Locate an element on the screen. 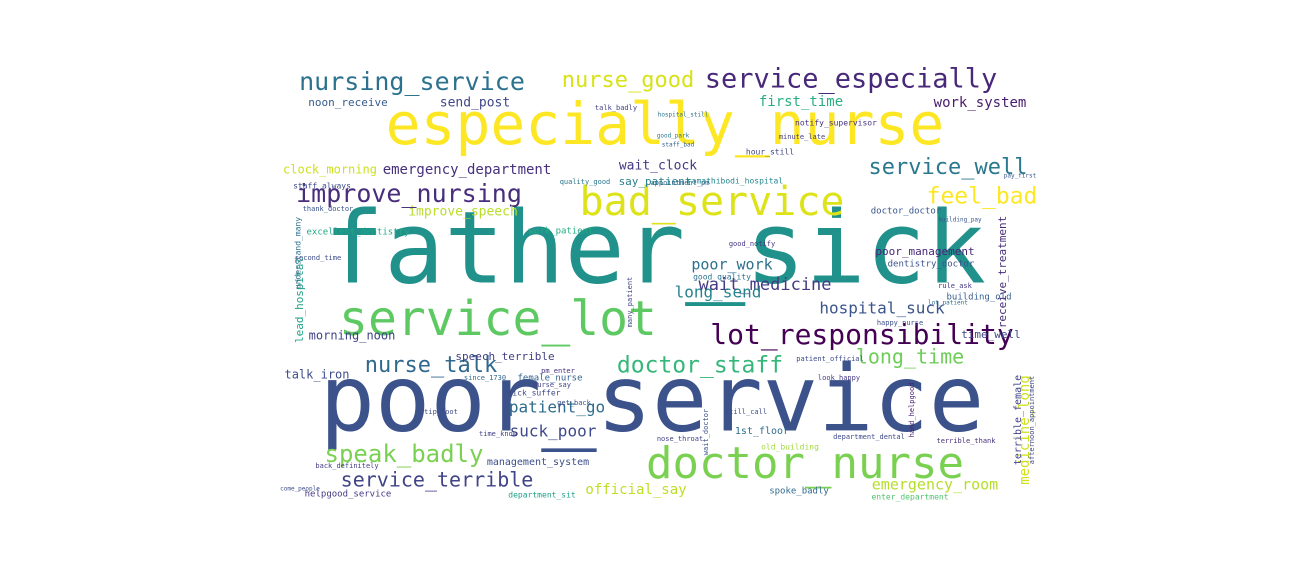  word-speech-terrible: speech_terrible is located at coordinates (504, 356).